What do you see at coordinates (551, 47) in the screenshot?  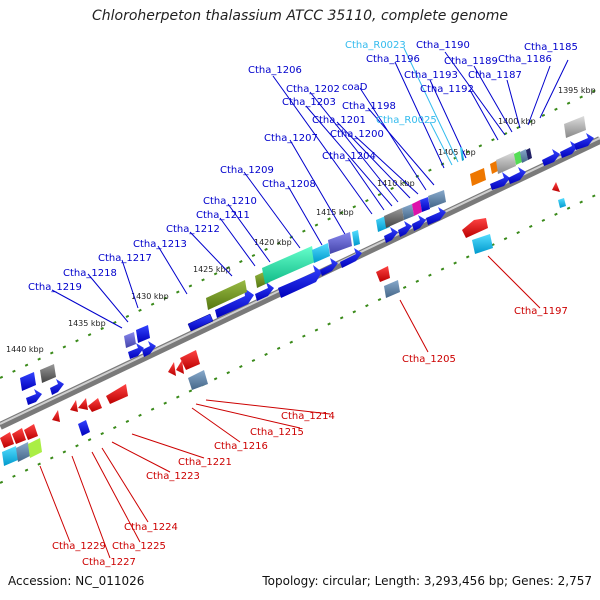 I see `gene-label: Ctha_1185` at bounding box center [551, 47].